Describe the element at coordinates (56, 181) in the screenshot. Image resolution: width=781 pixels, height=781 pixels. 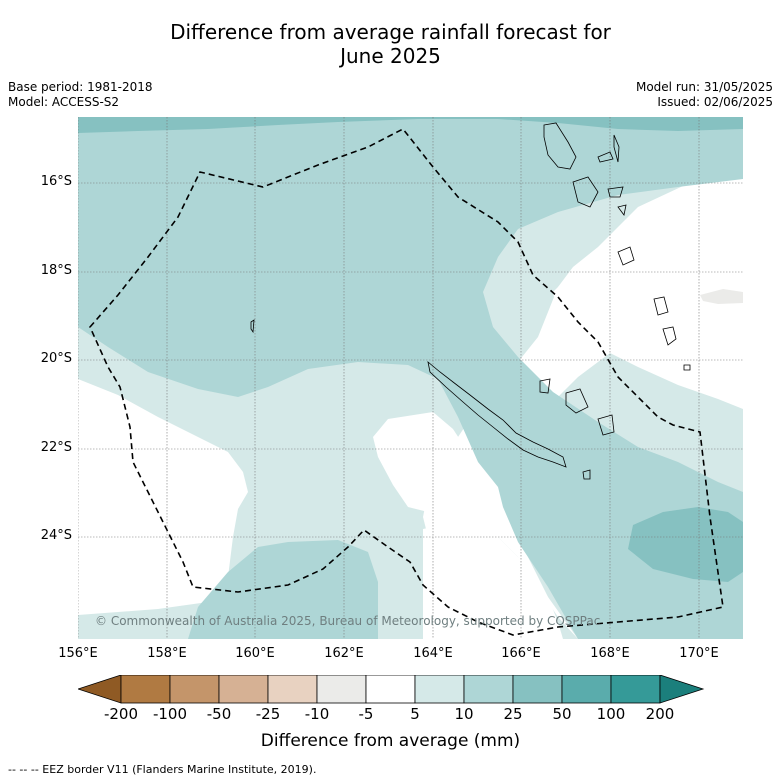
I see `lat-label-16s: 16°S` at that location.